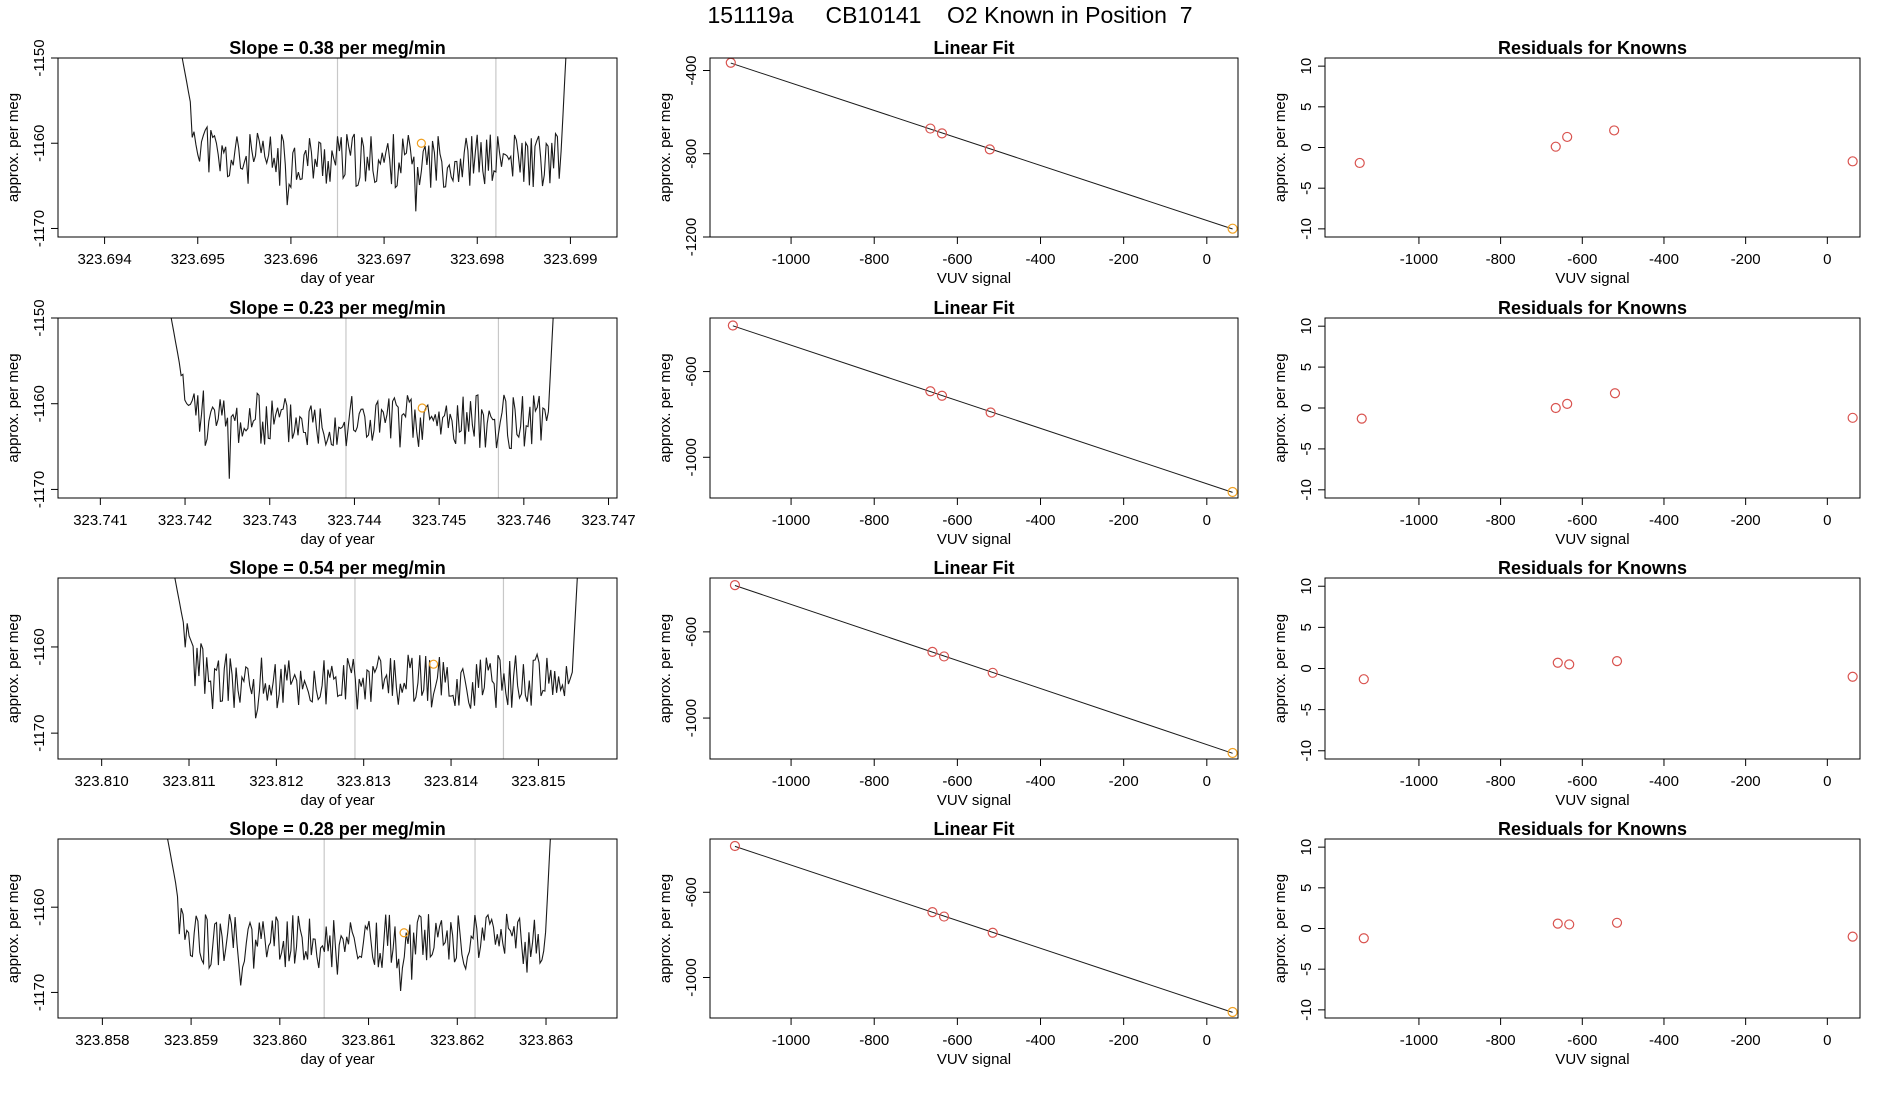 This screenshot has height=1100, width=1900. I want to click on x-tick-label: 323.696, so click(291, 259).